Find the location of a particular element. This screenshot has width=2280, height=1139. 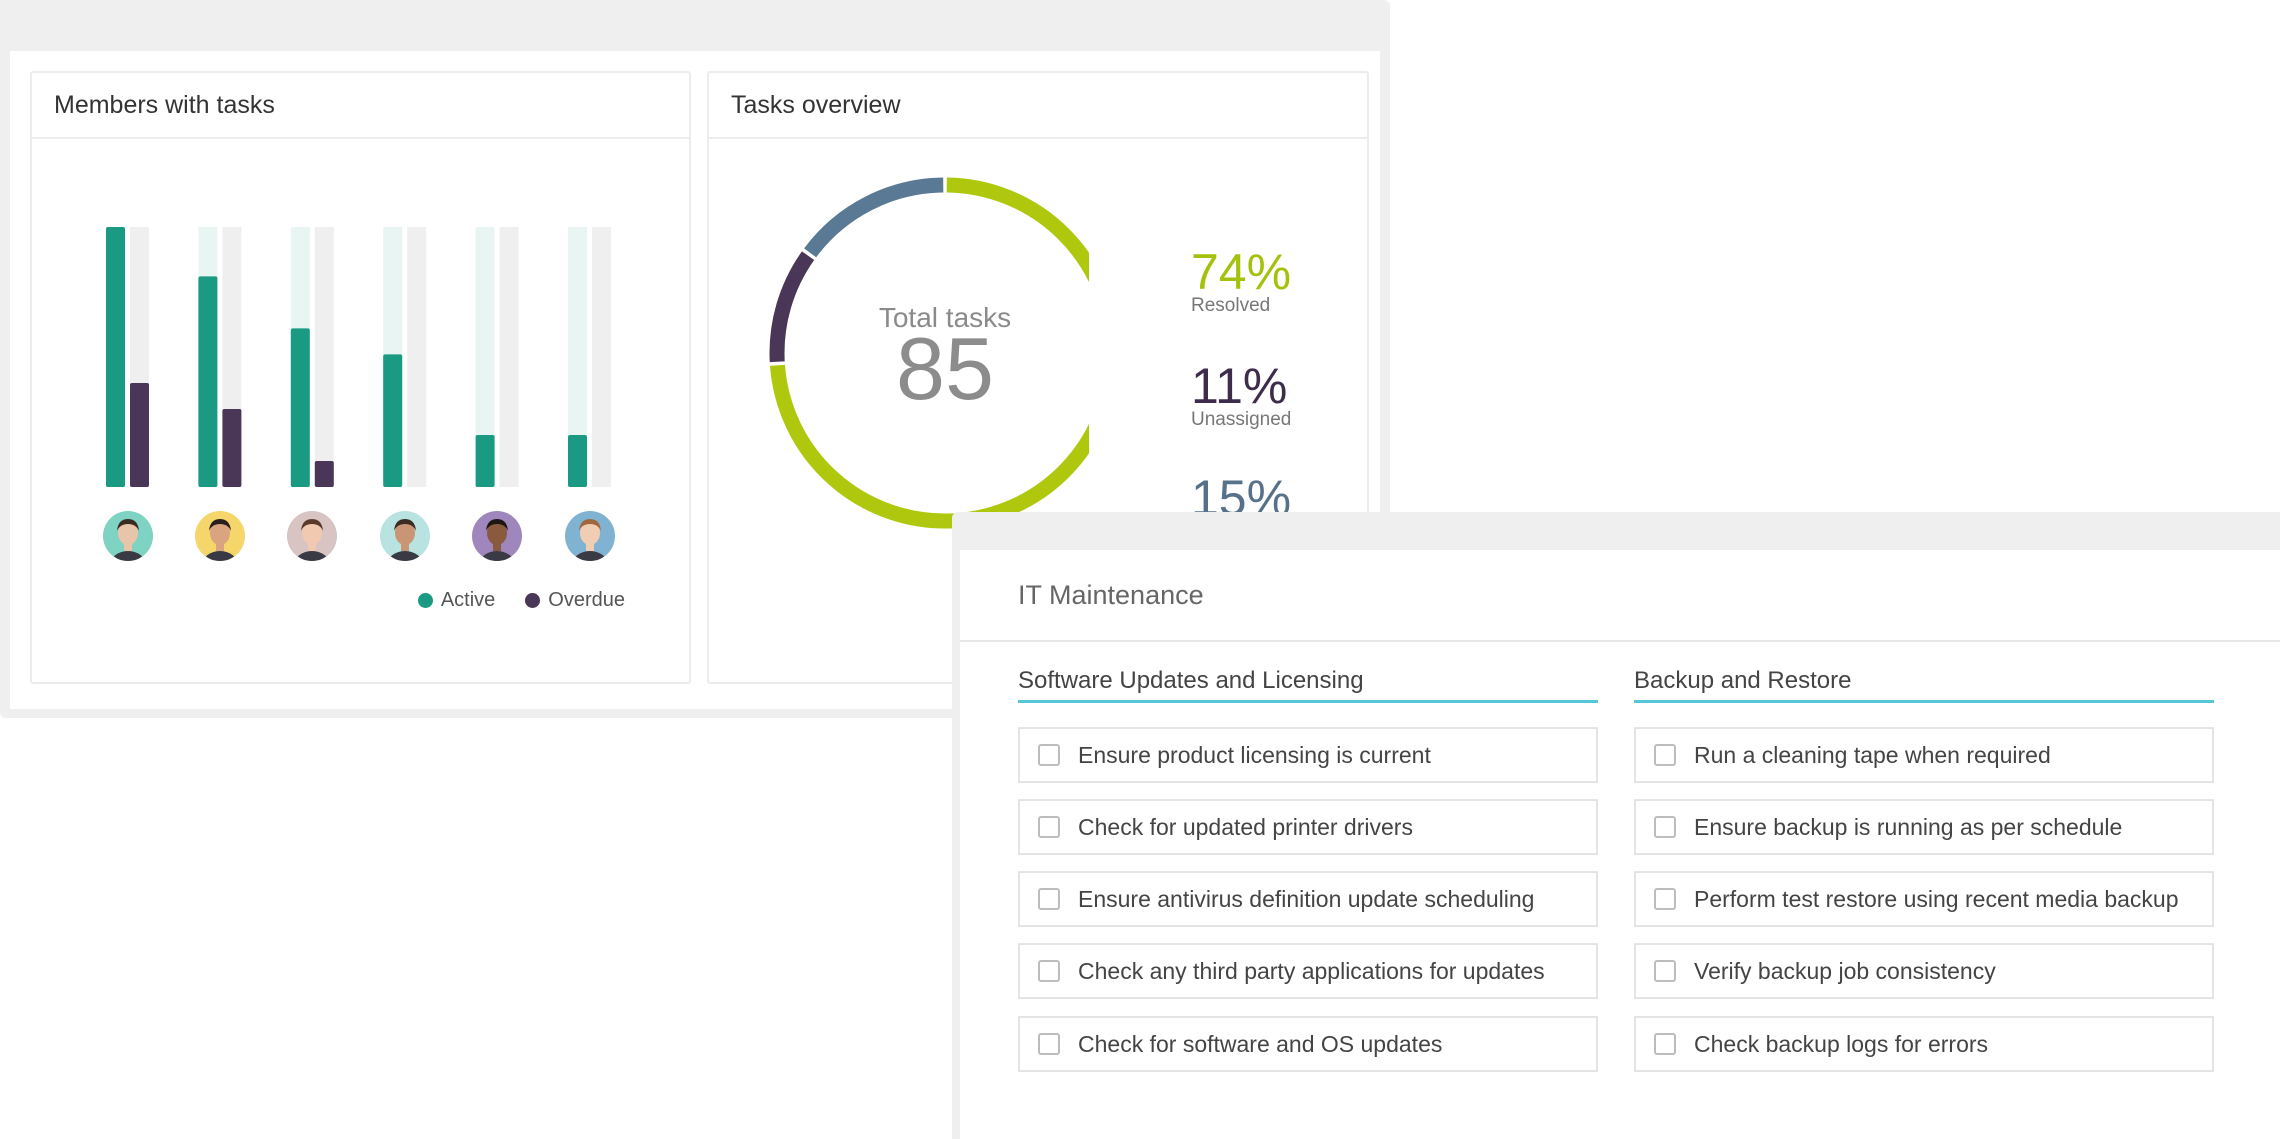

checklist-item-label: Check for updated printer drivers is located at coordinates (1245, 826).